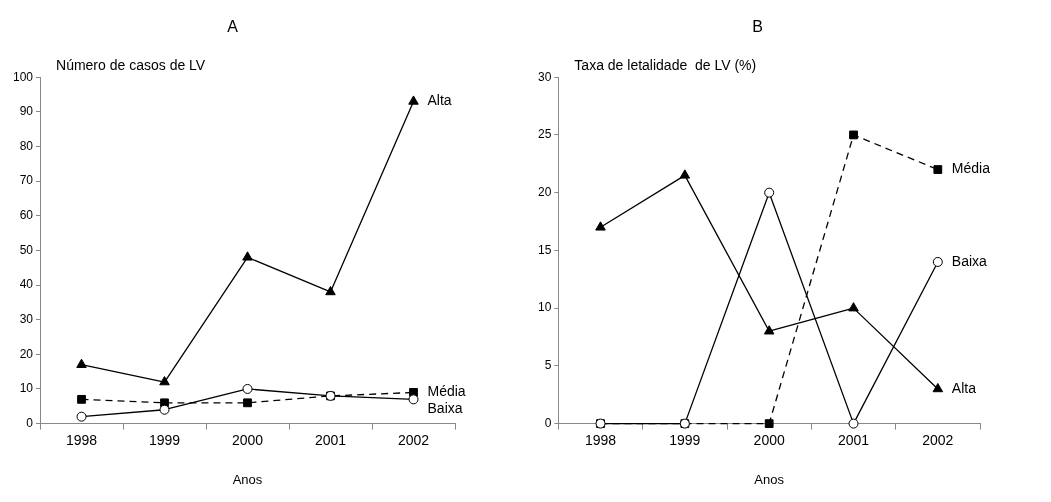  Describe the element at coordinates (23, 76) in the screenshot. I see `y-tick-label: 100` at that location.